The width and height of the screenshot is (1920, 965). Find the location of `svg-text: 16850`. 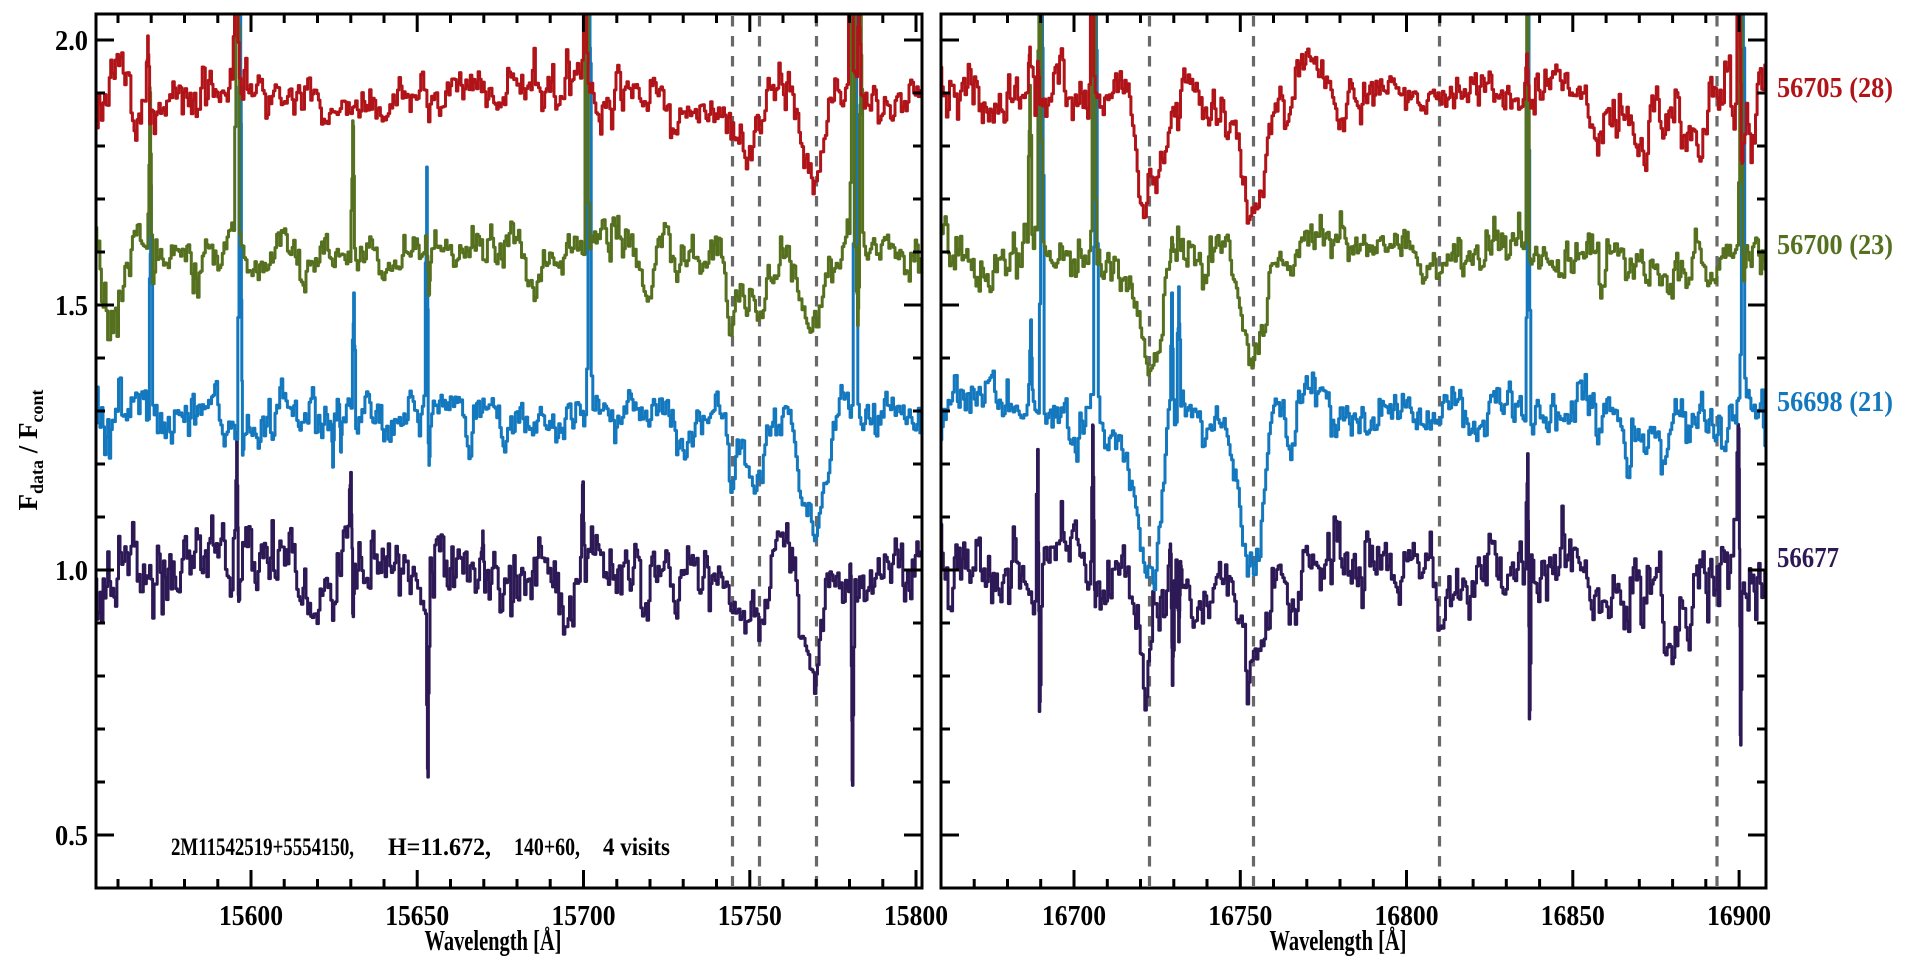

svg-text: 16850 is located at coordinates (1573, 916).